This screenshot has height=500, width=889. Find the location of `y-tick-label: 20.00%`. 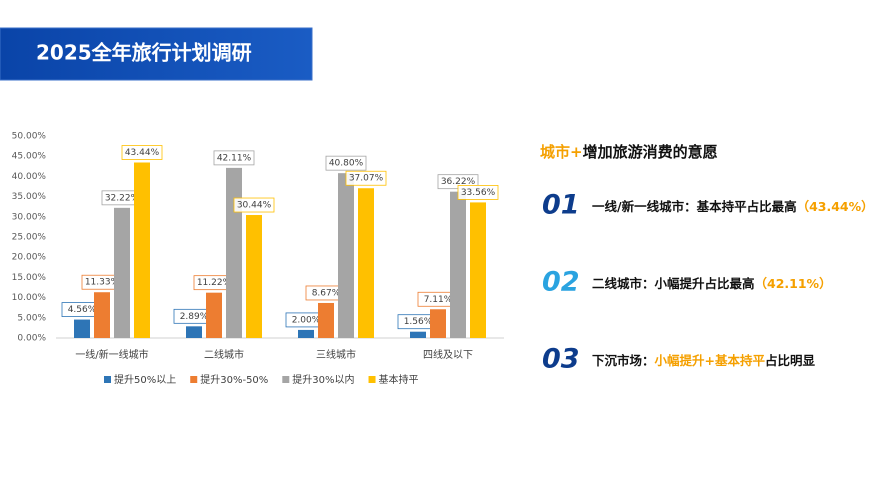

y-tick-label: 20.00% is located at coordinates (29, 258).